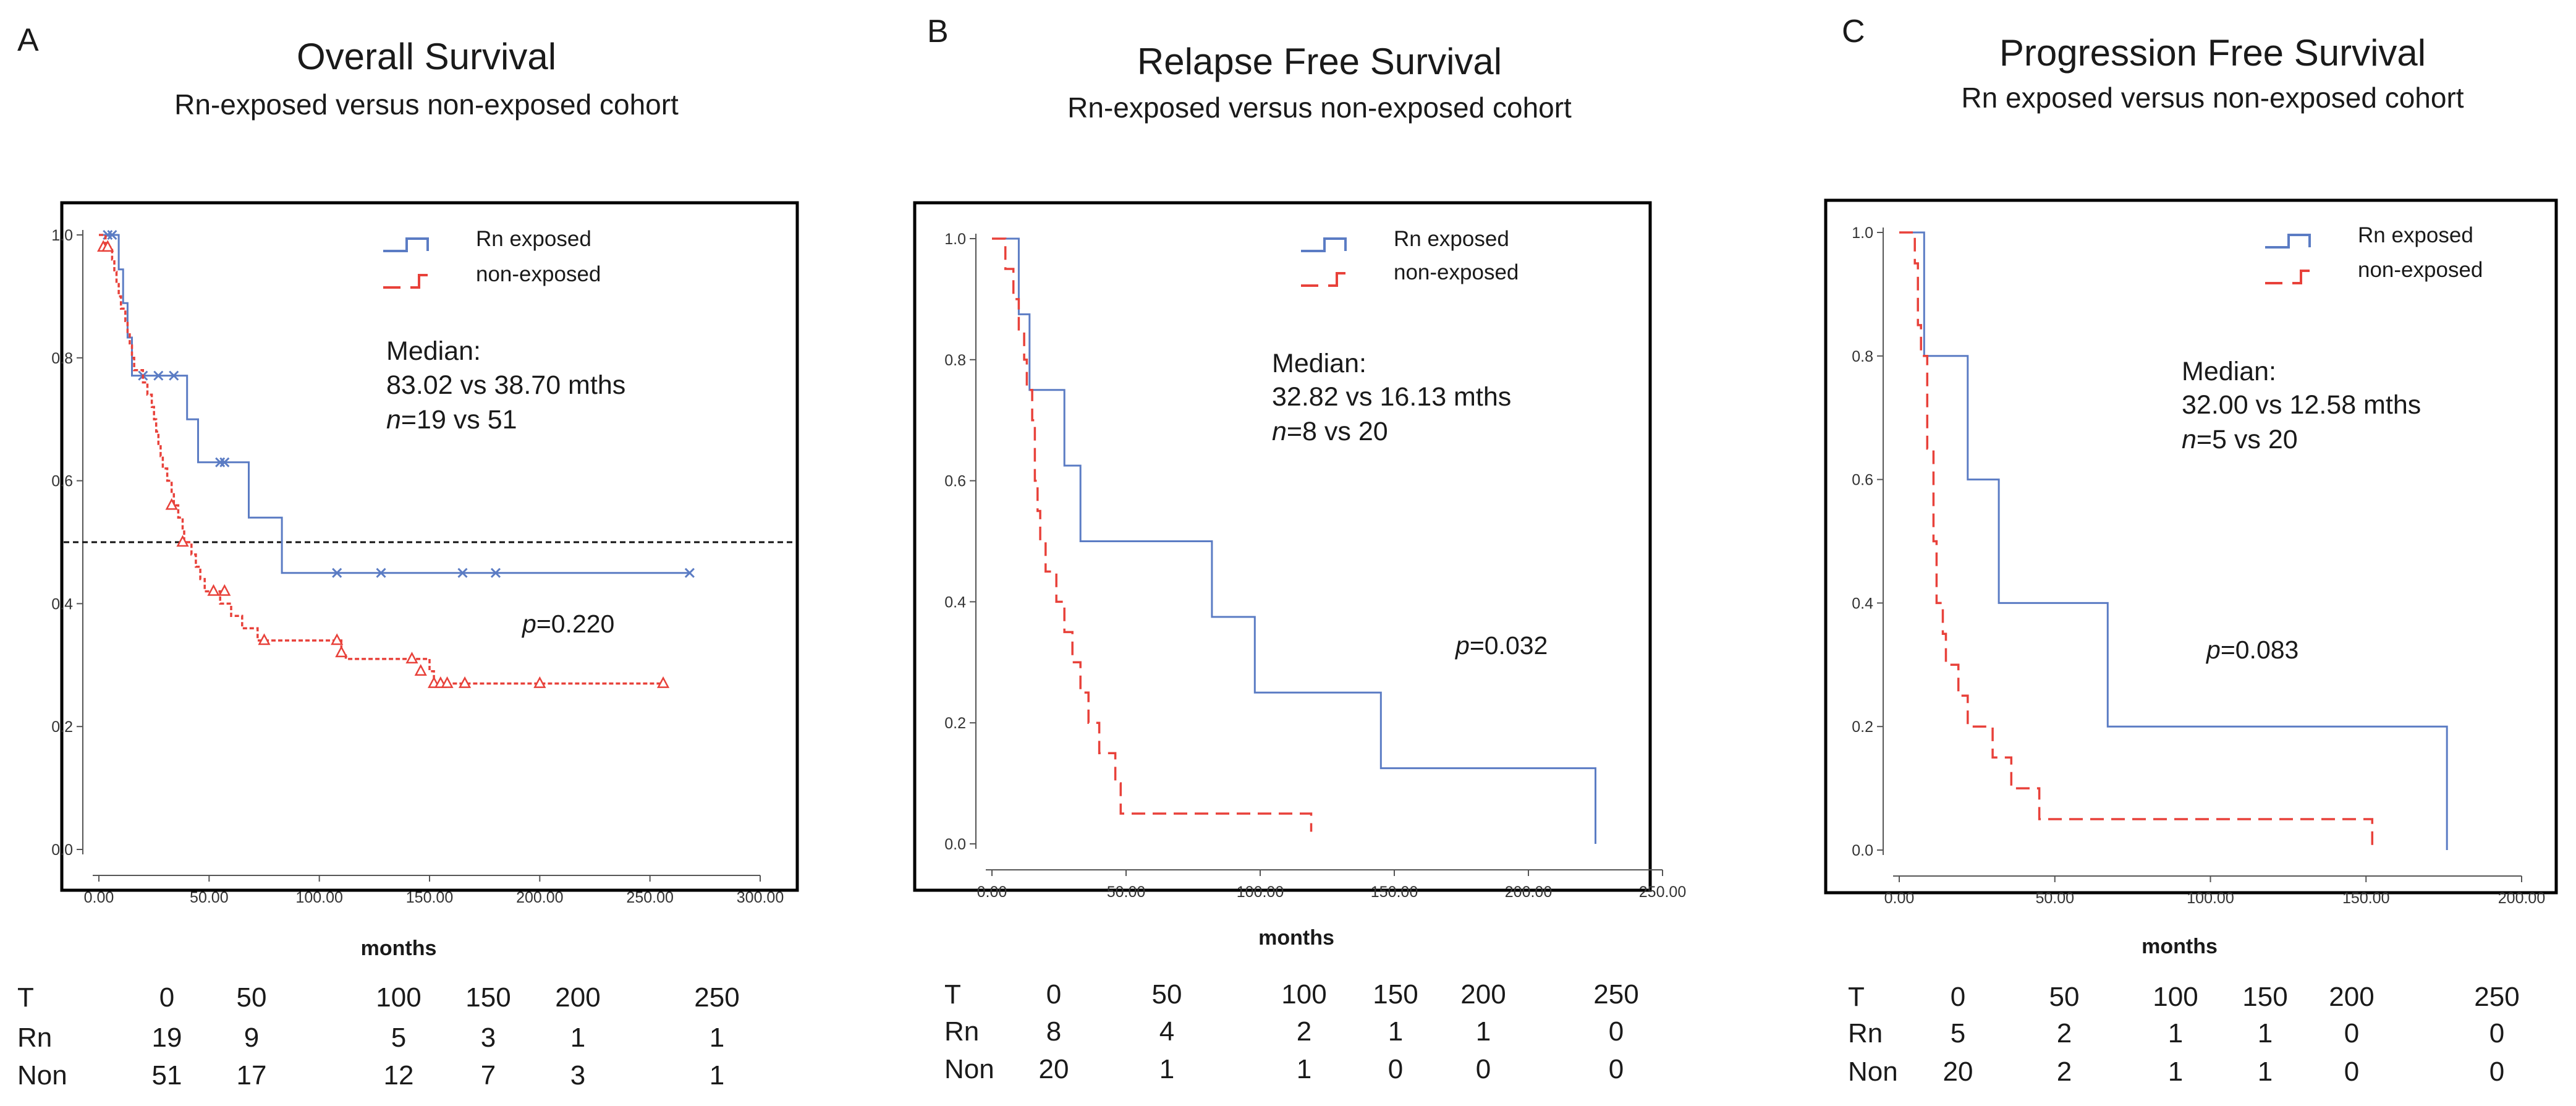 This screenshot has width=2576, height=1106. What do you see at coordinates (567, 624) in the screenshot?
I see `p-value: p=0.220` at bounding box center [567, 624].